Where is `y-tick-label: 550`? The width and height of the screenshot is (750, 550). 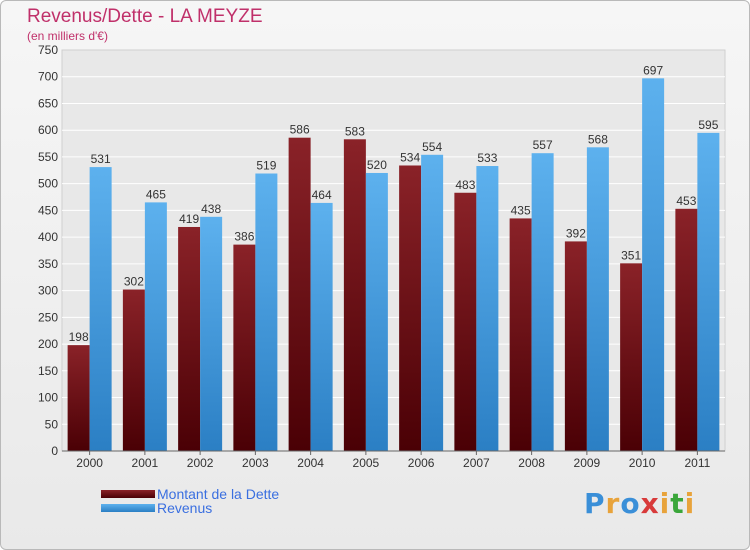
y-tick-label: 550 is located at coordinates (48, 157).